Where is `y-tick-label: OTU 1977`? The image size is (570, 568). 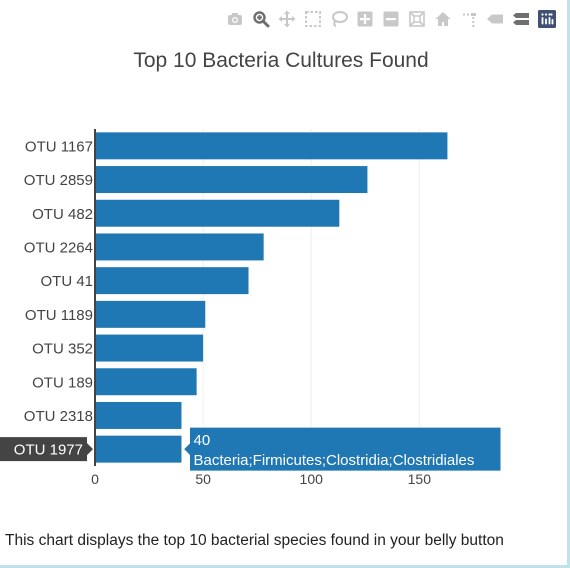 y-tick-label: OTU 1977 is located at coordinates (48, 450).